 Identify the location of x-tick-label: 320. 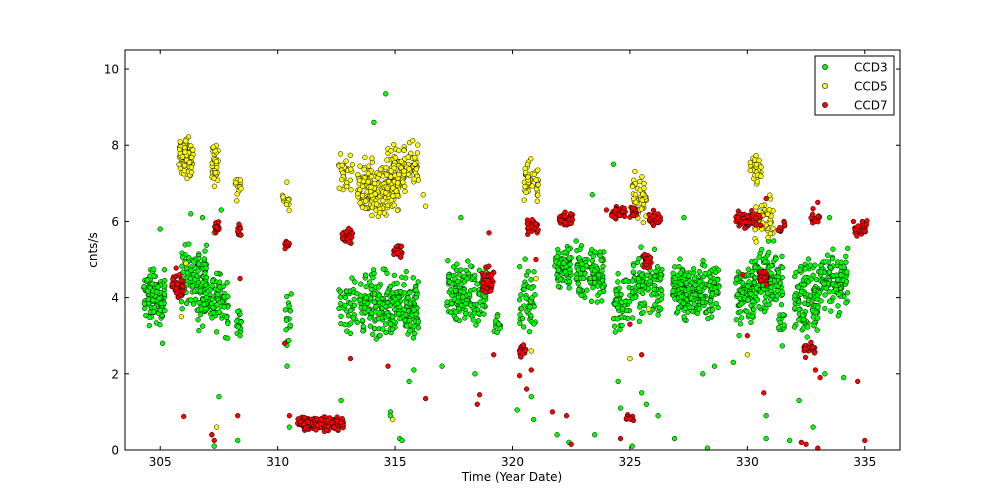
(512, 462).